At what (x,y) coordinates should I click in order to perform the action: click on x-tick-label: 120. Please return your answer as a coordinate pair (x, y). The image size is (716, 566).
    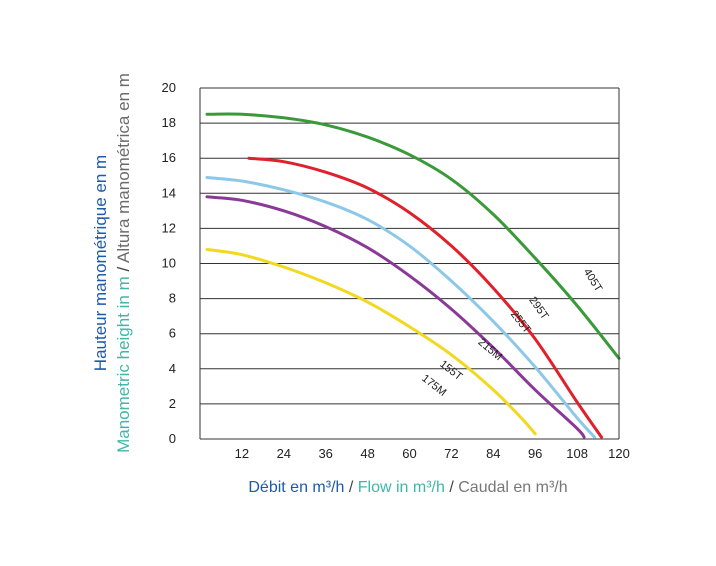
    Looking at the image, I should click on (619, 453).